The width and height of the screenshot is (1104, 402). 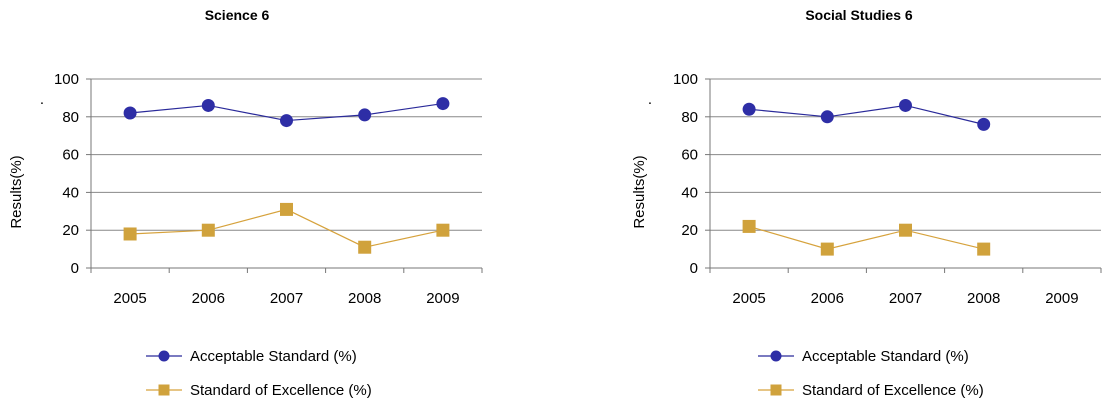 What do you see at coordinates (237, 15) in the screenshot?
I see `chart-title: Science 6` at bounding box center [237, 15].